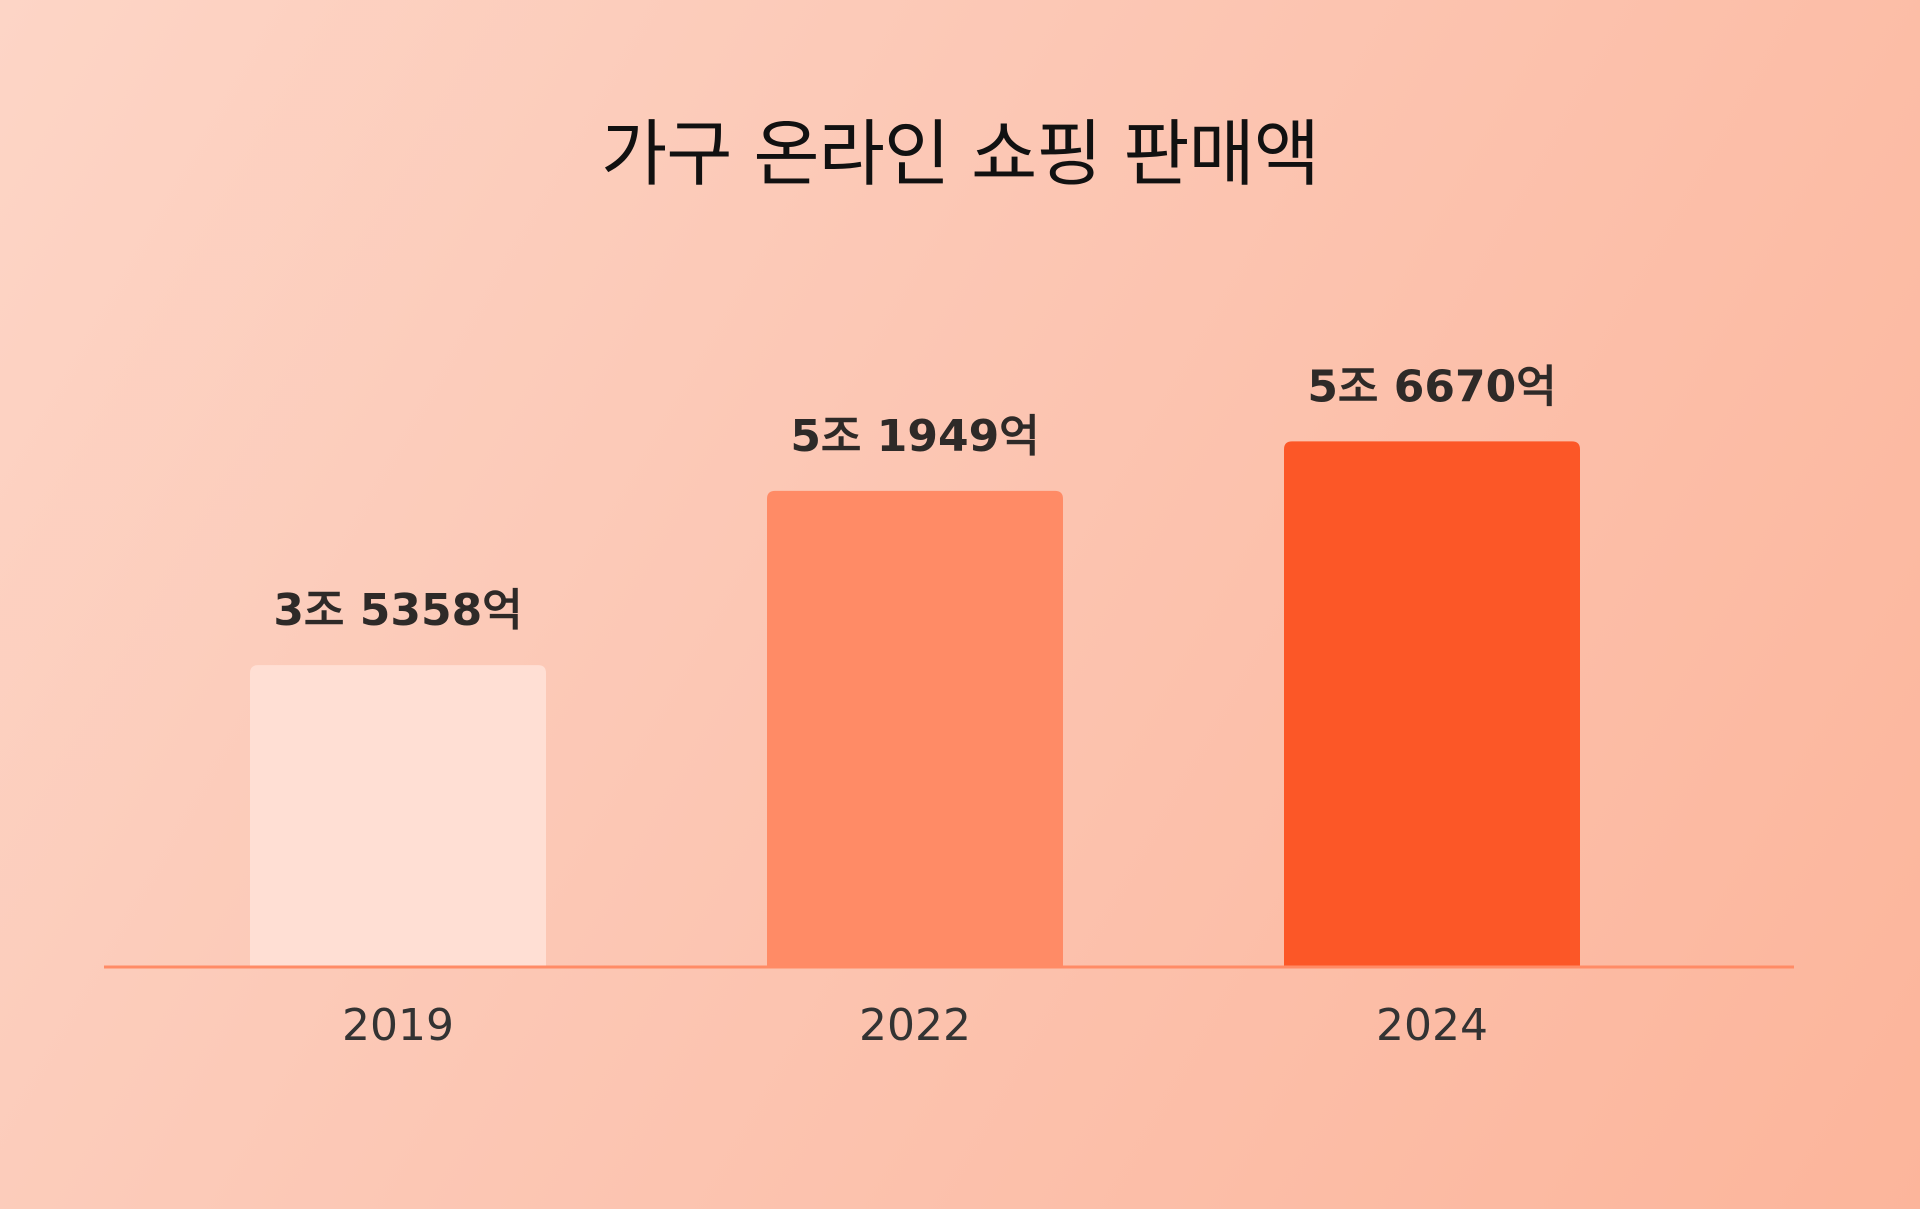 The image size is (1920, 1209). I want to click on x-tick-label-2019: 2019, so click(398, 1025).